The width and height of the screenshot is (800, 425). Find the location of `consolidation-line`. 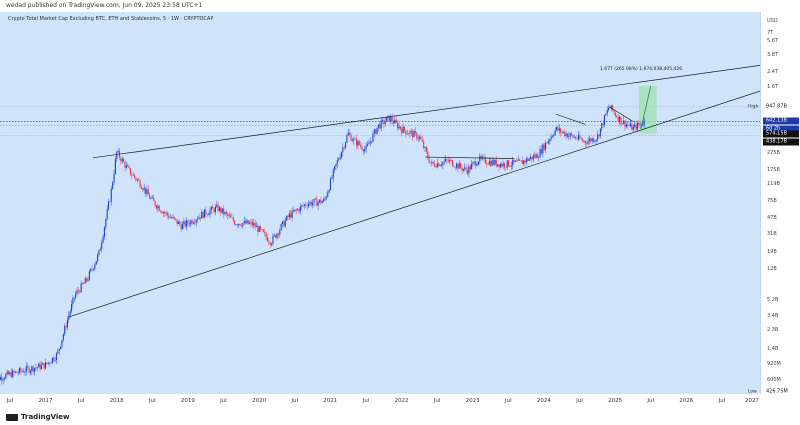

consolidation-line is located at coordinates (470, 157).